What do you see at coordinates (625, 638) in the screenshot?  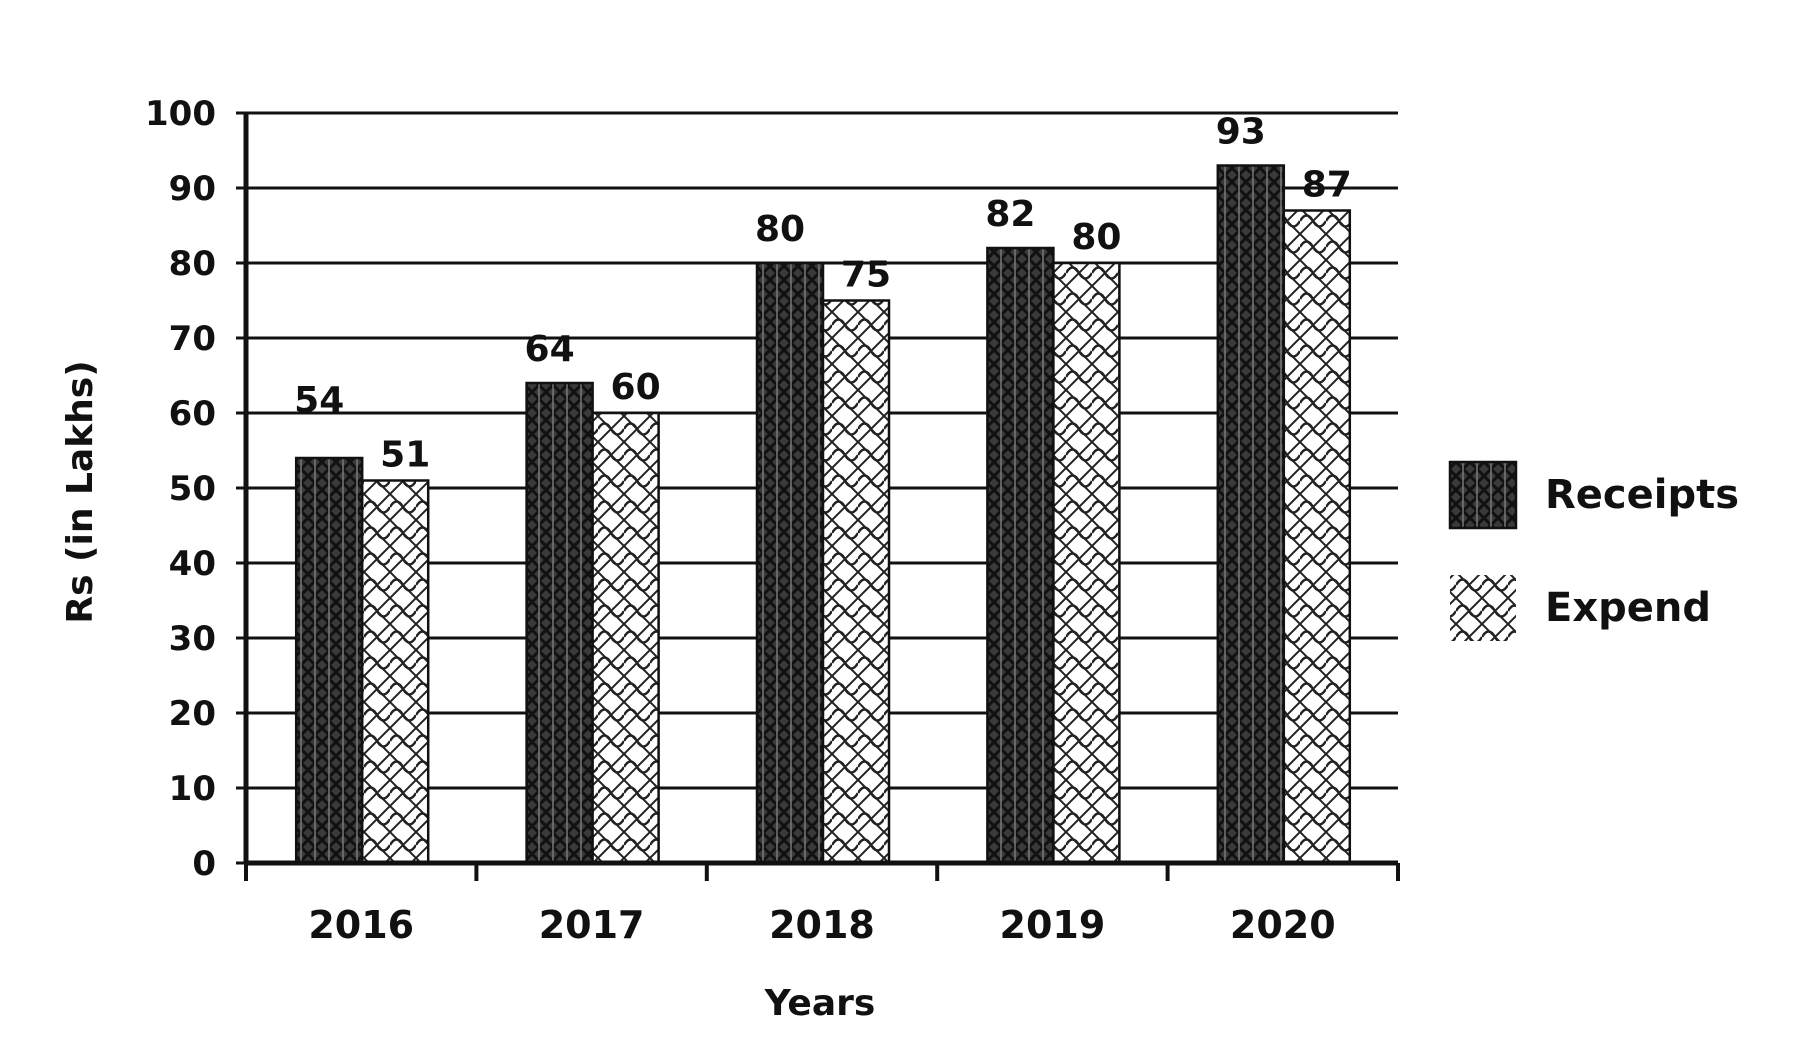 I see `bar-expend-2017` at bounding box center [625, 638].